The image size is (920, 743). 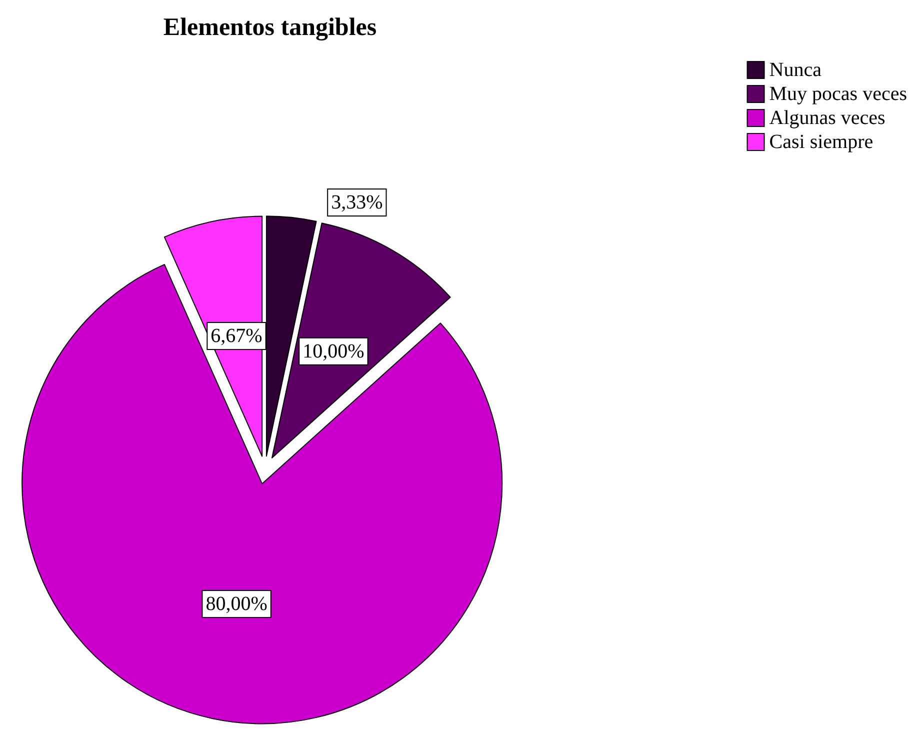 What do you see at coordinates (838, 94) in the screenshot?
I see `legend-label: Muy pocas veces` at bounding box center [838, 94].